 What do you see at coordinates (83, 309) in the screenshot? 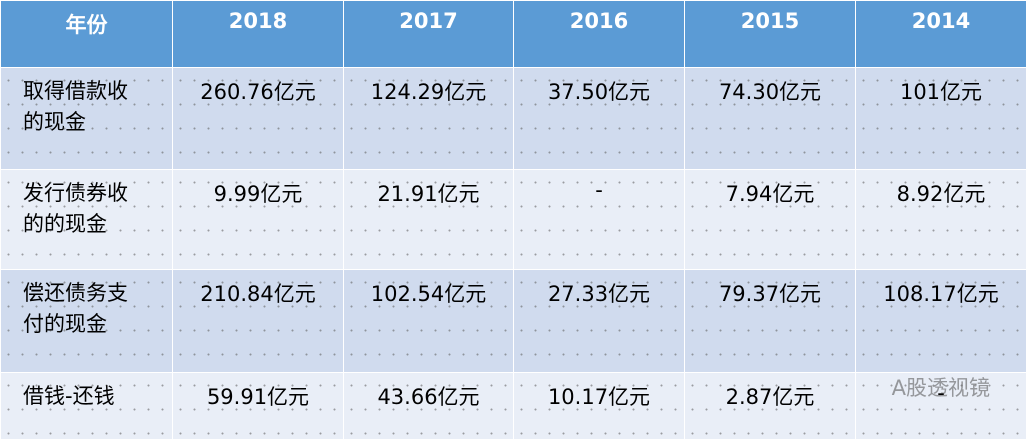
I see `row-label: 偿还债务支付的现金` at bounding box center [83, 309].